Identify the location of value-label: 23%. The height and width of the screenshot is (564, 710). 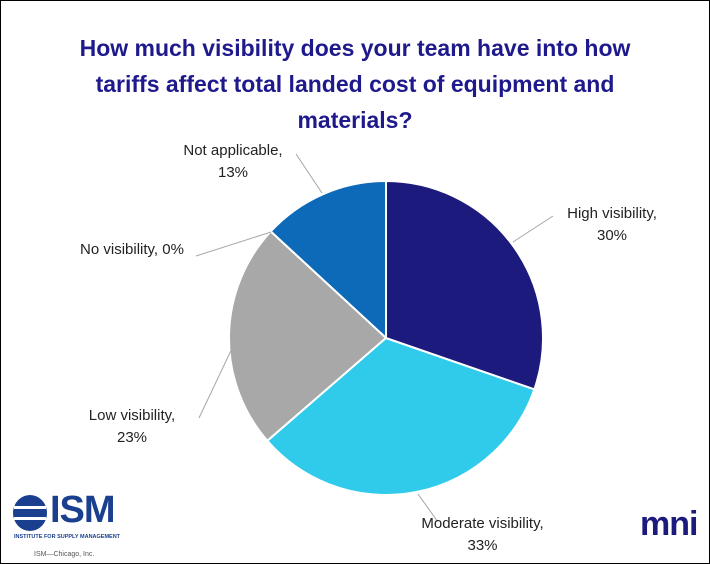
(132, 437).